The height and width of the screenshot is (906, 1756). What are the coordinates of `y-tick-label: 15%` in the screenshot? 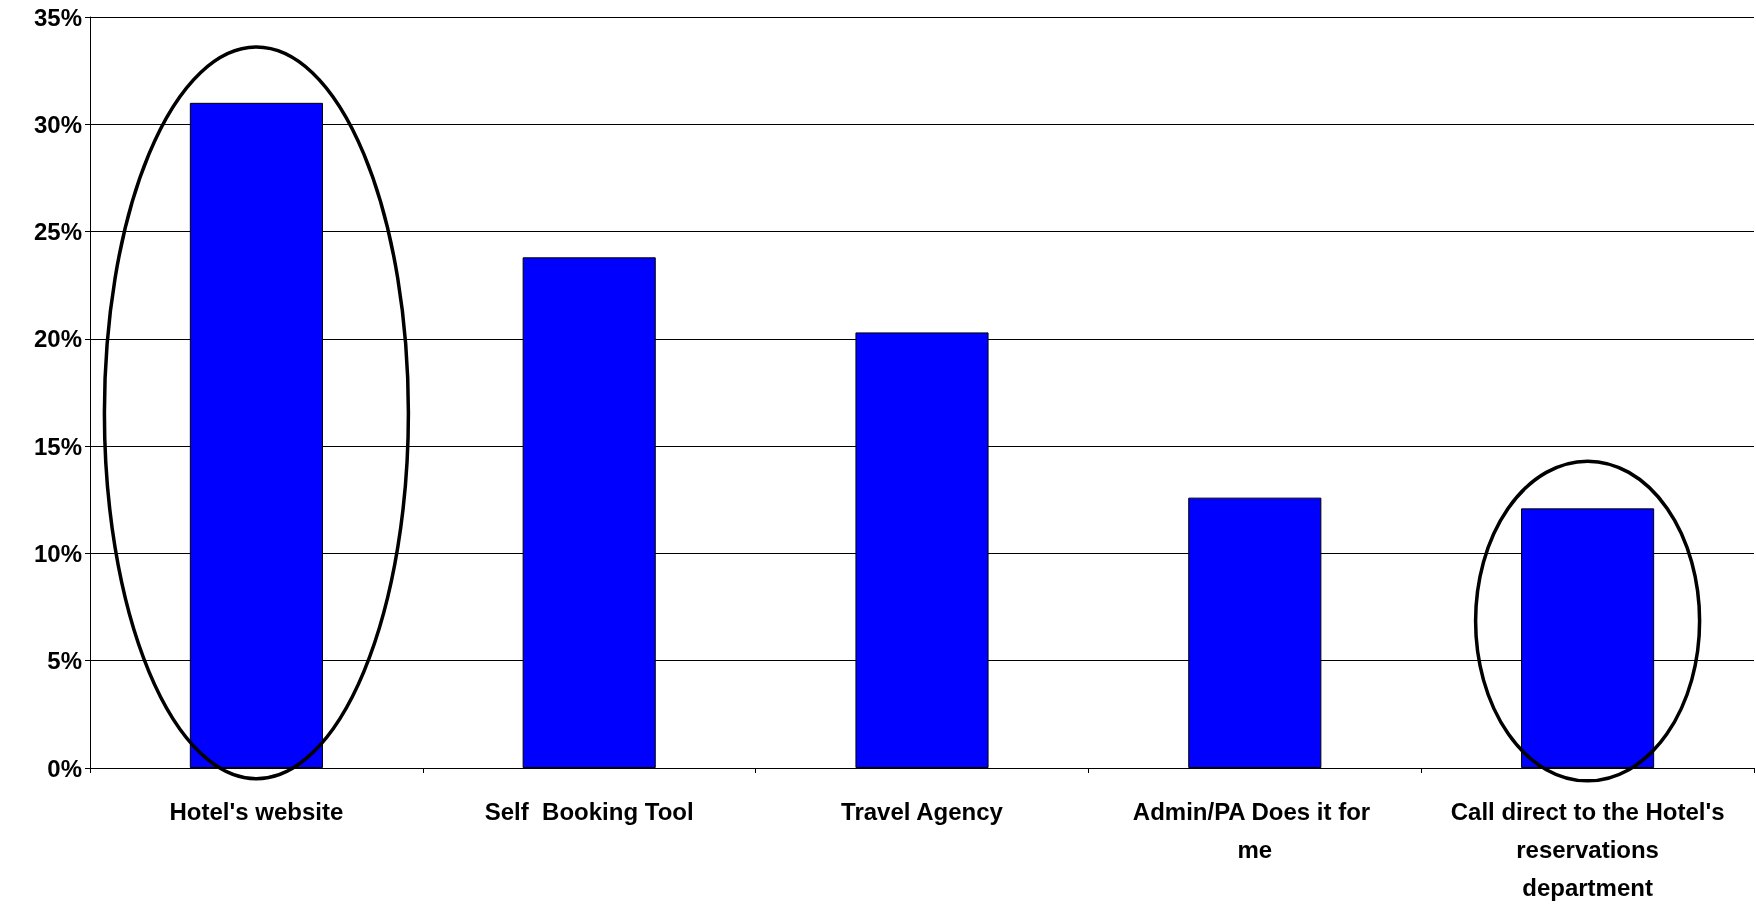 It's located at (57, 446).